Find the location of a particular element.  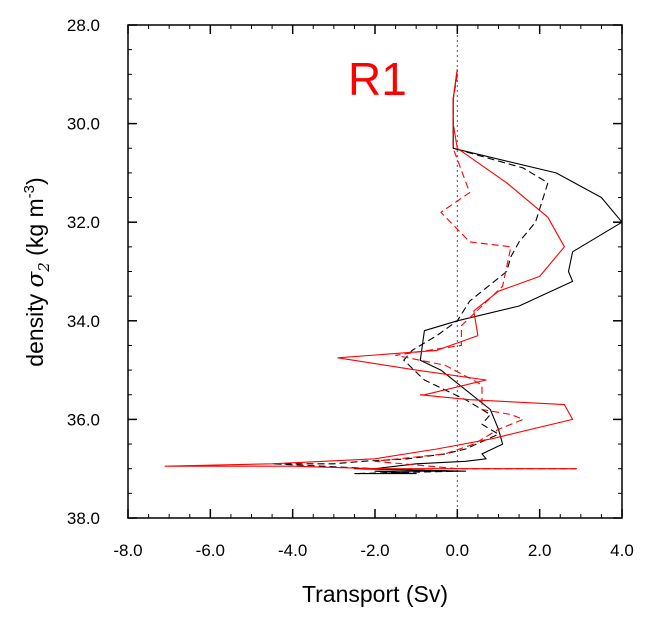

x-tick-label: 4.0 is located at coordinates (622, 550).